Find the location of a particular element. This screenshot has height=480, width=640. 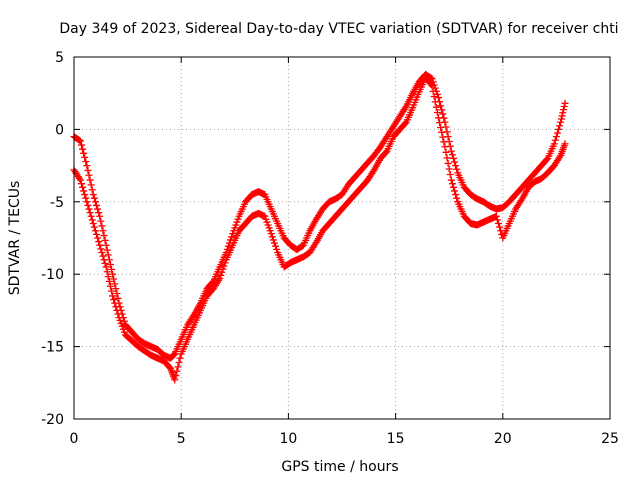

y-tick-label: 5 is located at coordinates (59, 58).